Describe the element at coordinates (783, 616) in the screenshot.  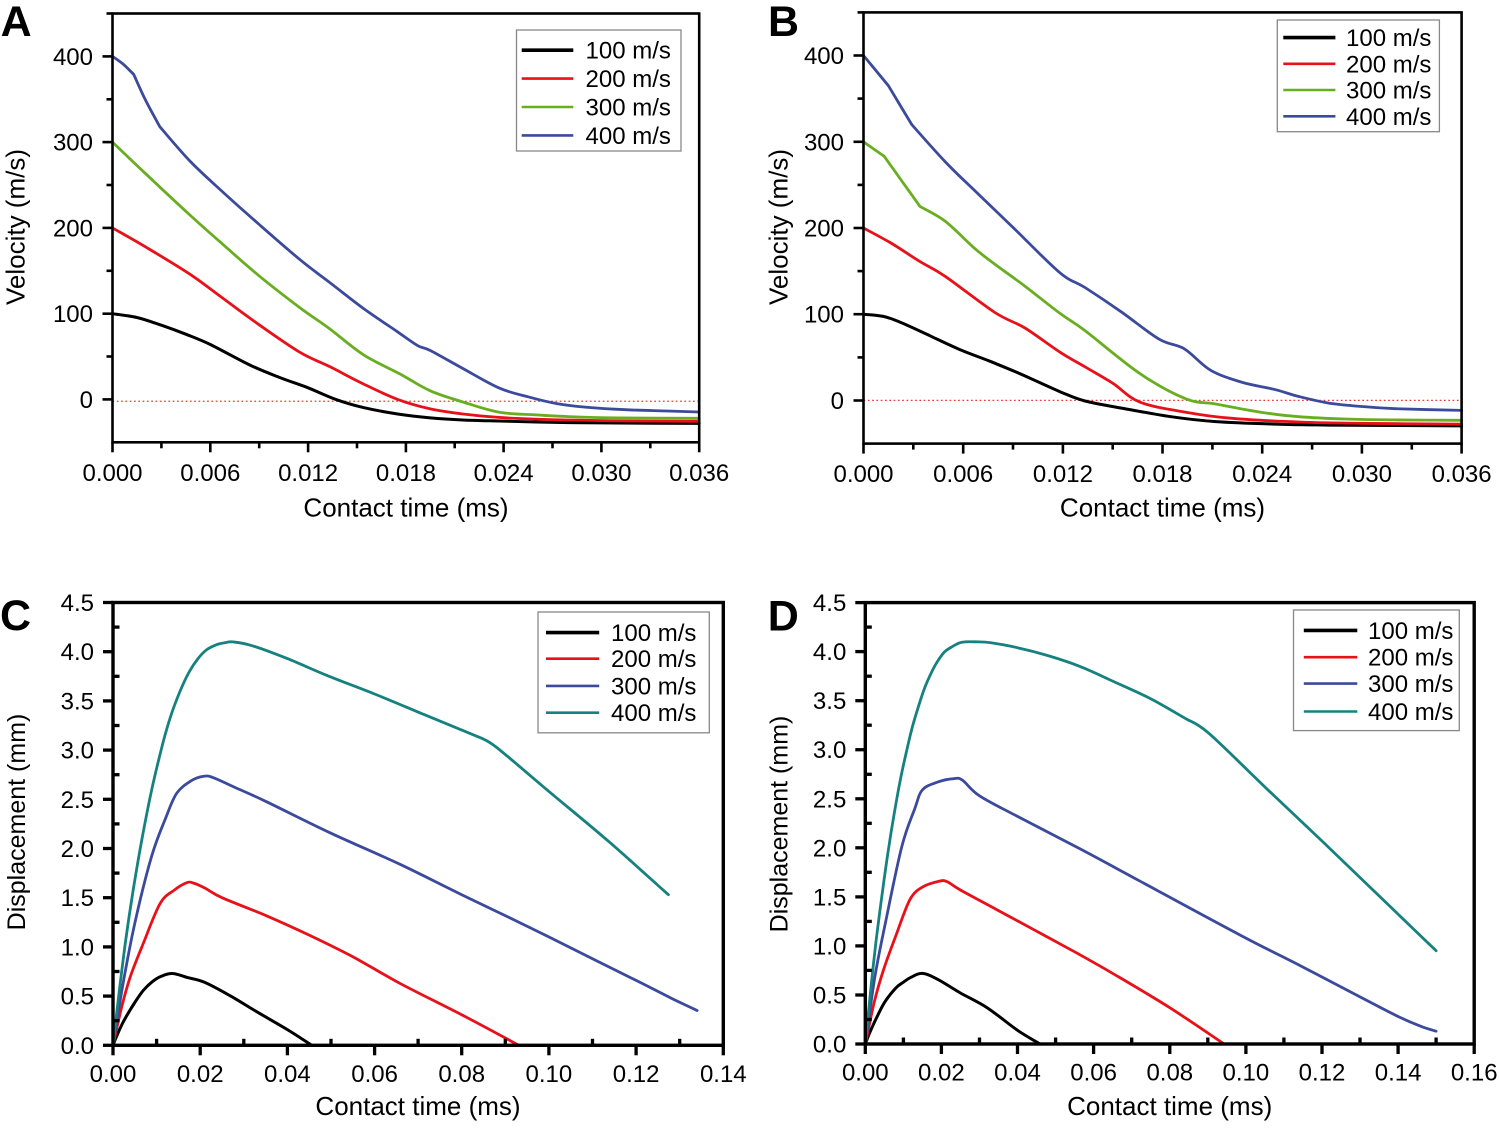
I see `svg-text: D` at that location.